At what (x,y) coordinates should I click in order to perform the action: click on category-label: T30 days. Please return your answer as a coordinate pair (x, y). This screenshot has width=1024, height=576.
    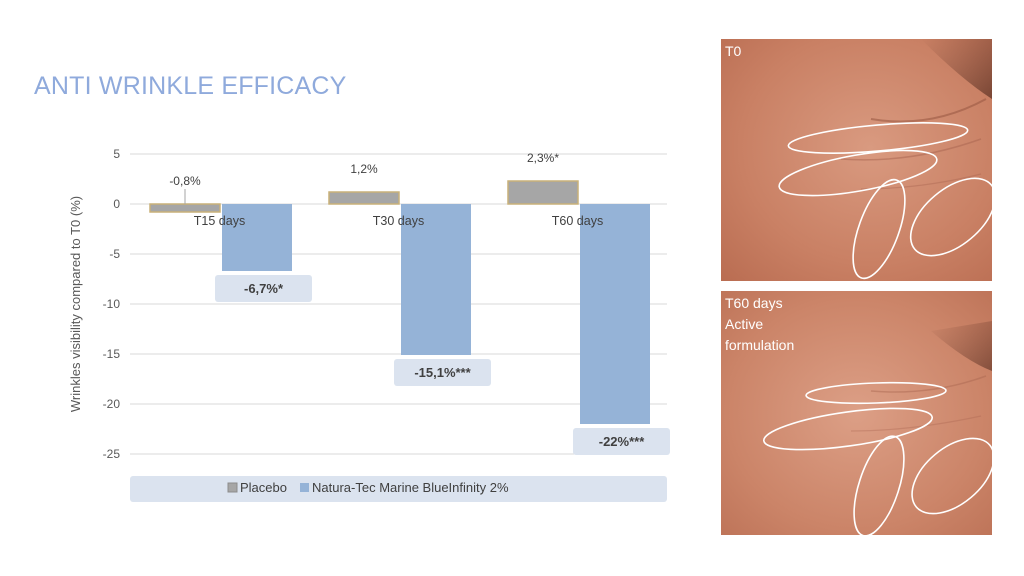
    Looking at the image, I should click on (398, 221).